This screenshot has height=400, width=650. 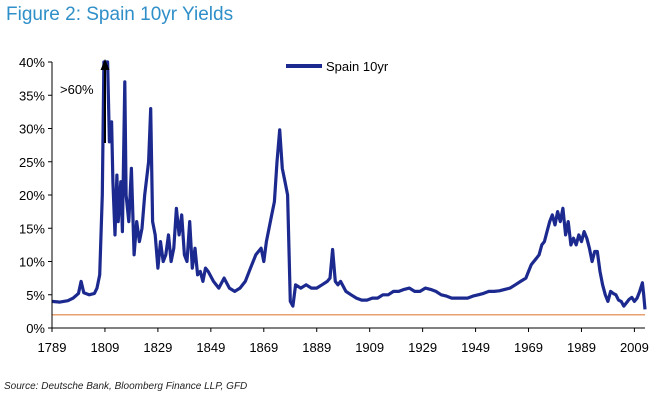 What do you see at coordinates (210, 347) in the screenshot?
I see `x-tick-label: 1849` at bounding box center [210, 347].